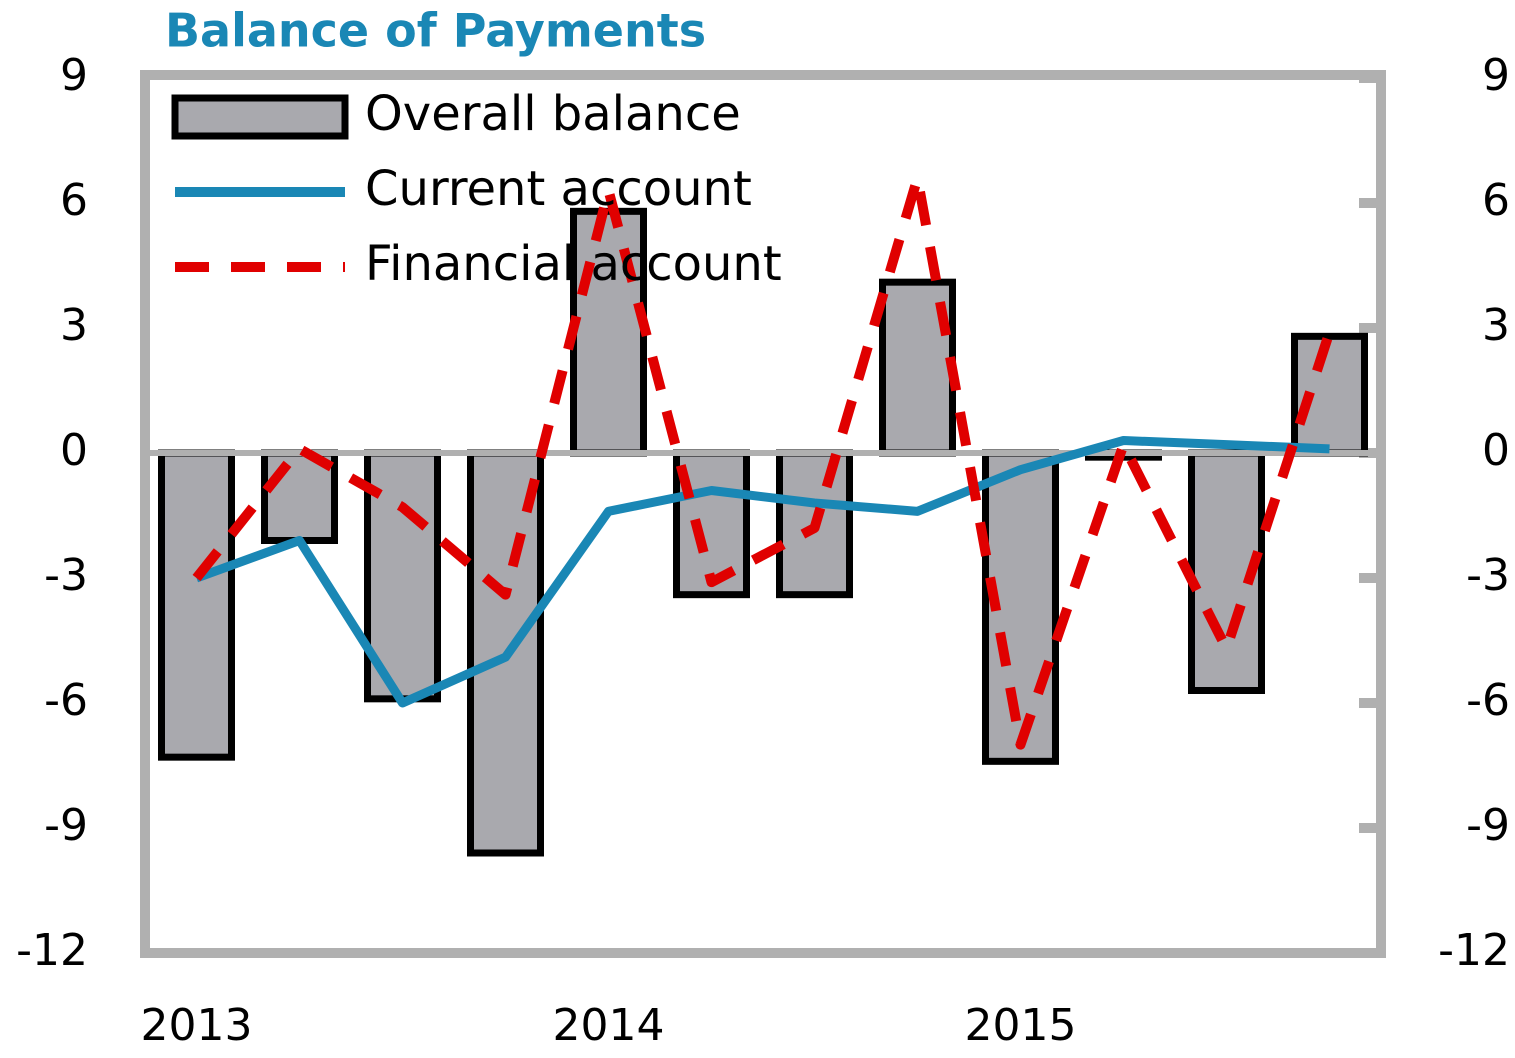 This screenshot has height=1058, width=1515. Describe the element at coordinates (74, 75) in the screenshot. I see `y-tick-label: 9` at that location.